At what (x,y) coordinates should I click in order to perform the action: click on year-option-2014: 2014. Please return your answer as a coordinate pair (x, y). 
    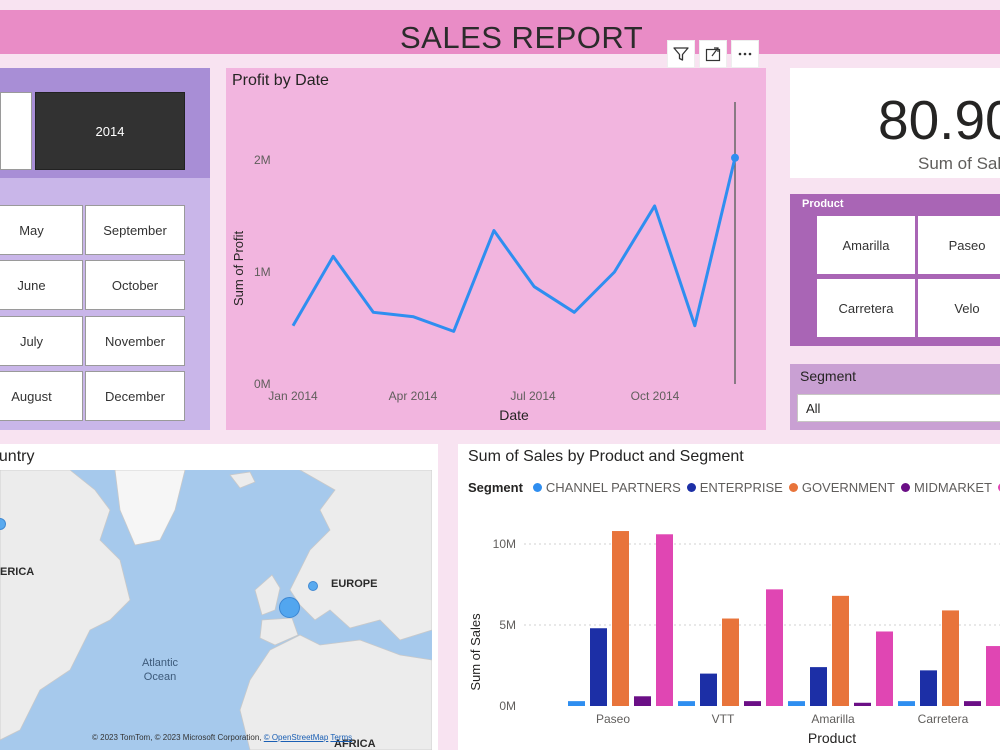
    Looking at the image, I should click on (110, 131).